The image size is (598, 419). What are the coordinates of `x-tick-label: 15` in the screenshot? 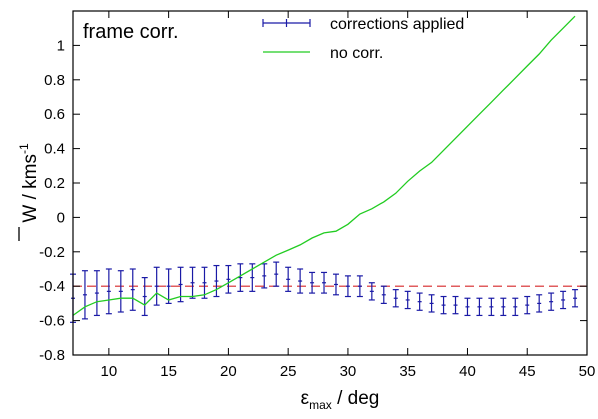 It's located at (168, 371).